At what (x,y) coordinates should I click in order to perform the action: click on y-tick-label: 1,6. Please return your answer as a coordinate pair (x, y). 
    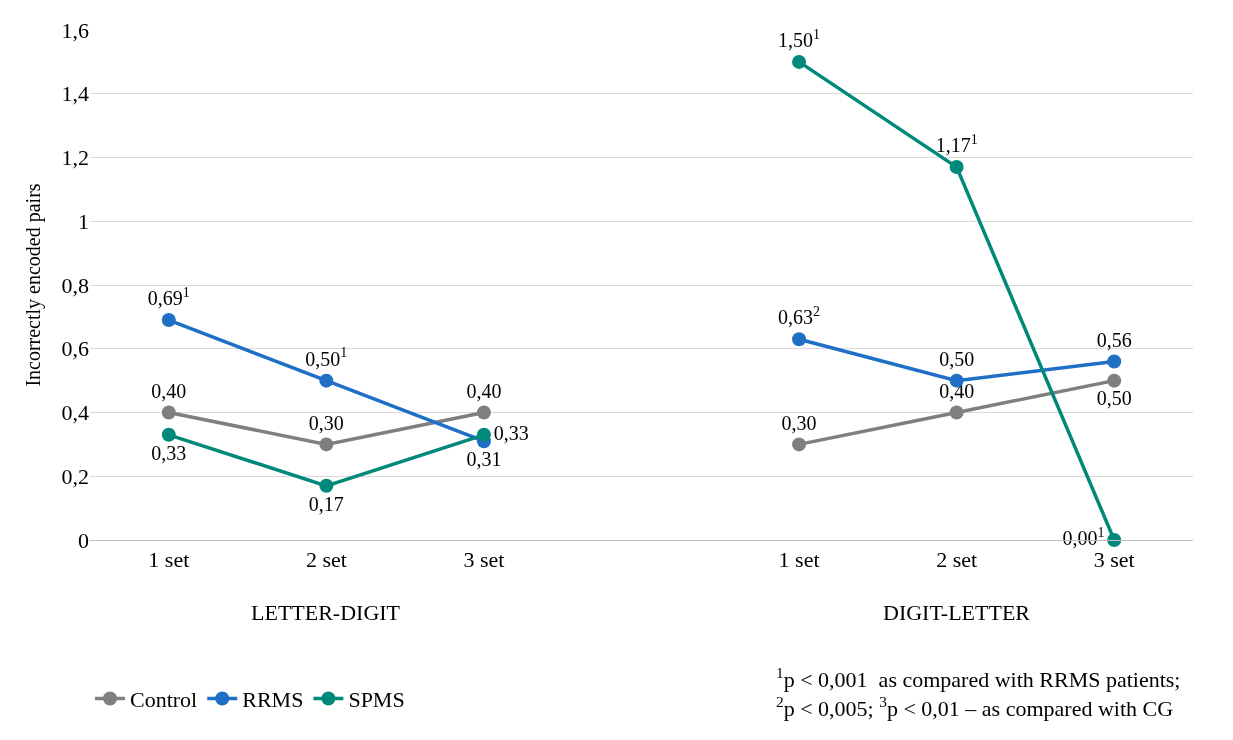
    Looking at the image, I should click on (75, 30).